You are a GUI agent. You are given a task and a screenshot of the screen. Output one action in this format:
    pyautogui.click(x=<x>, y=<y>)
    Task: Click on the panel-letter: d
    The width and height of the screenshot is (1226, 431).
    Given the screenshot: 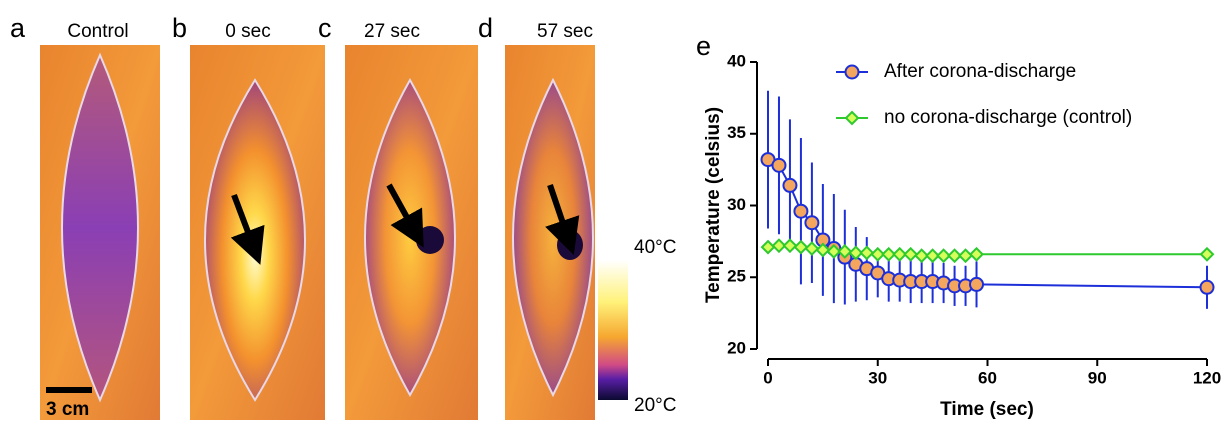 What is the action you would take?
    pyautogui.click(x=485, y=28)
    